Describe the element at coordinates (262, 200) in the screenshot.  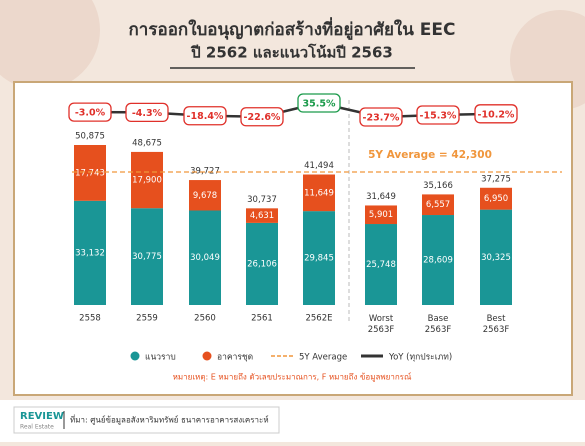
I see `total-label: 30,737` at that location.